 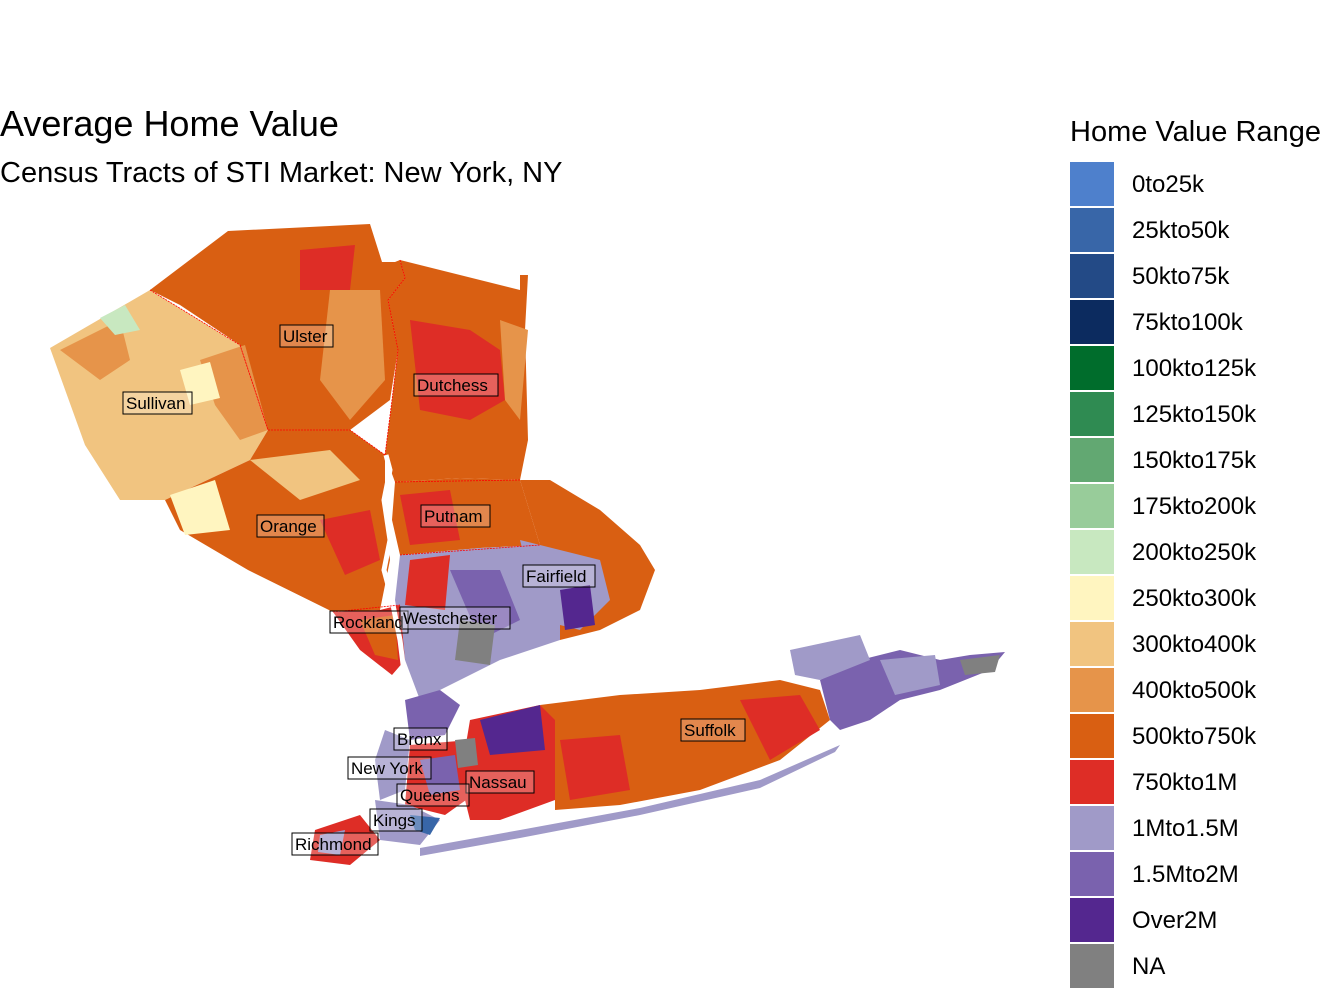 What do you see at coordinates (420, 739) in the screenshot?
I see `county-label-bronx: Bronx` at bounding box center [420, 739].